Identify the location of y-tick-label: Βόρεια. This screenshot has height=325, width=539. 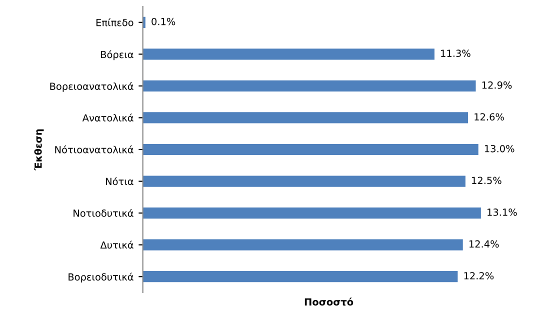
(117, 55).